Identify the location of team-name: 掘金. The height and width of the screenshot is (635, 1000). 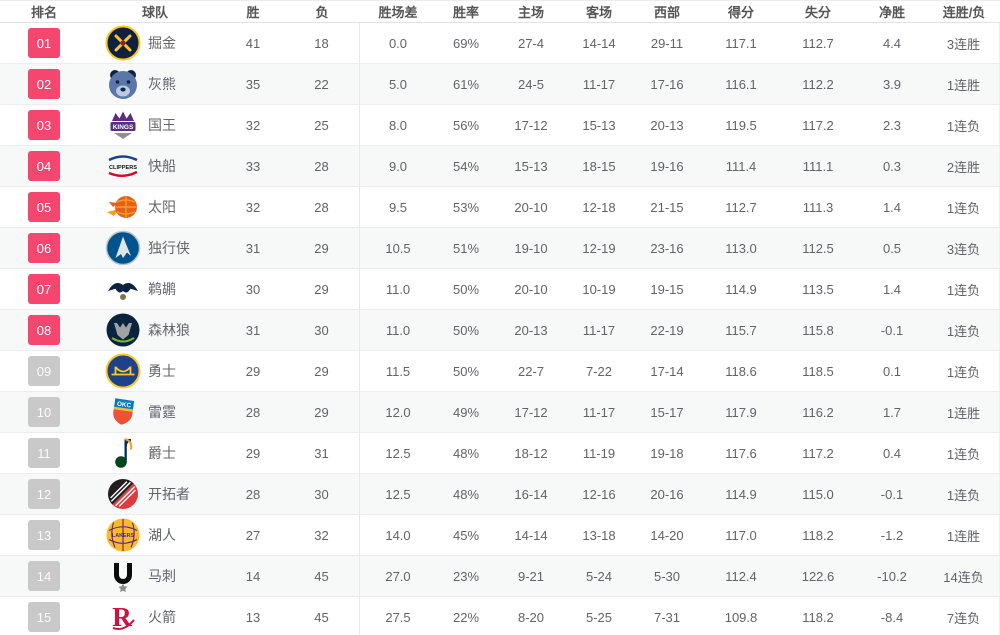
(162, 43).